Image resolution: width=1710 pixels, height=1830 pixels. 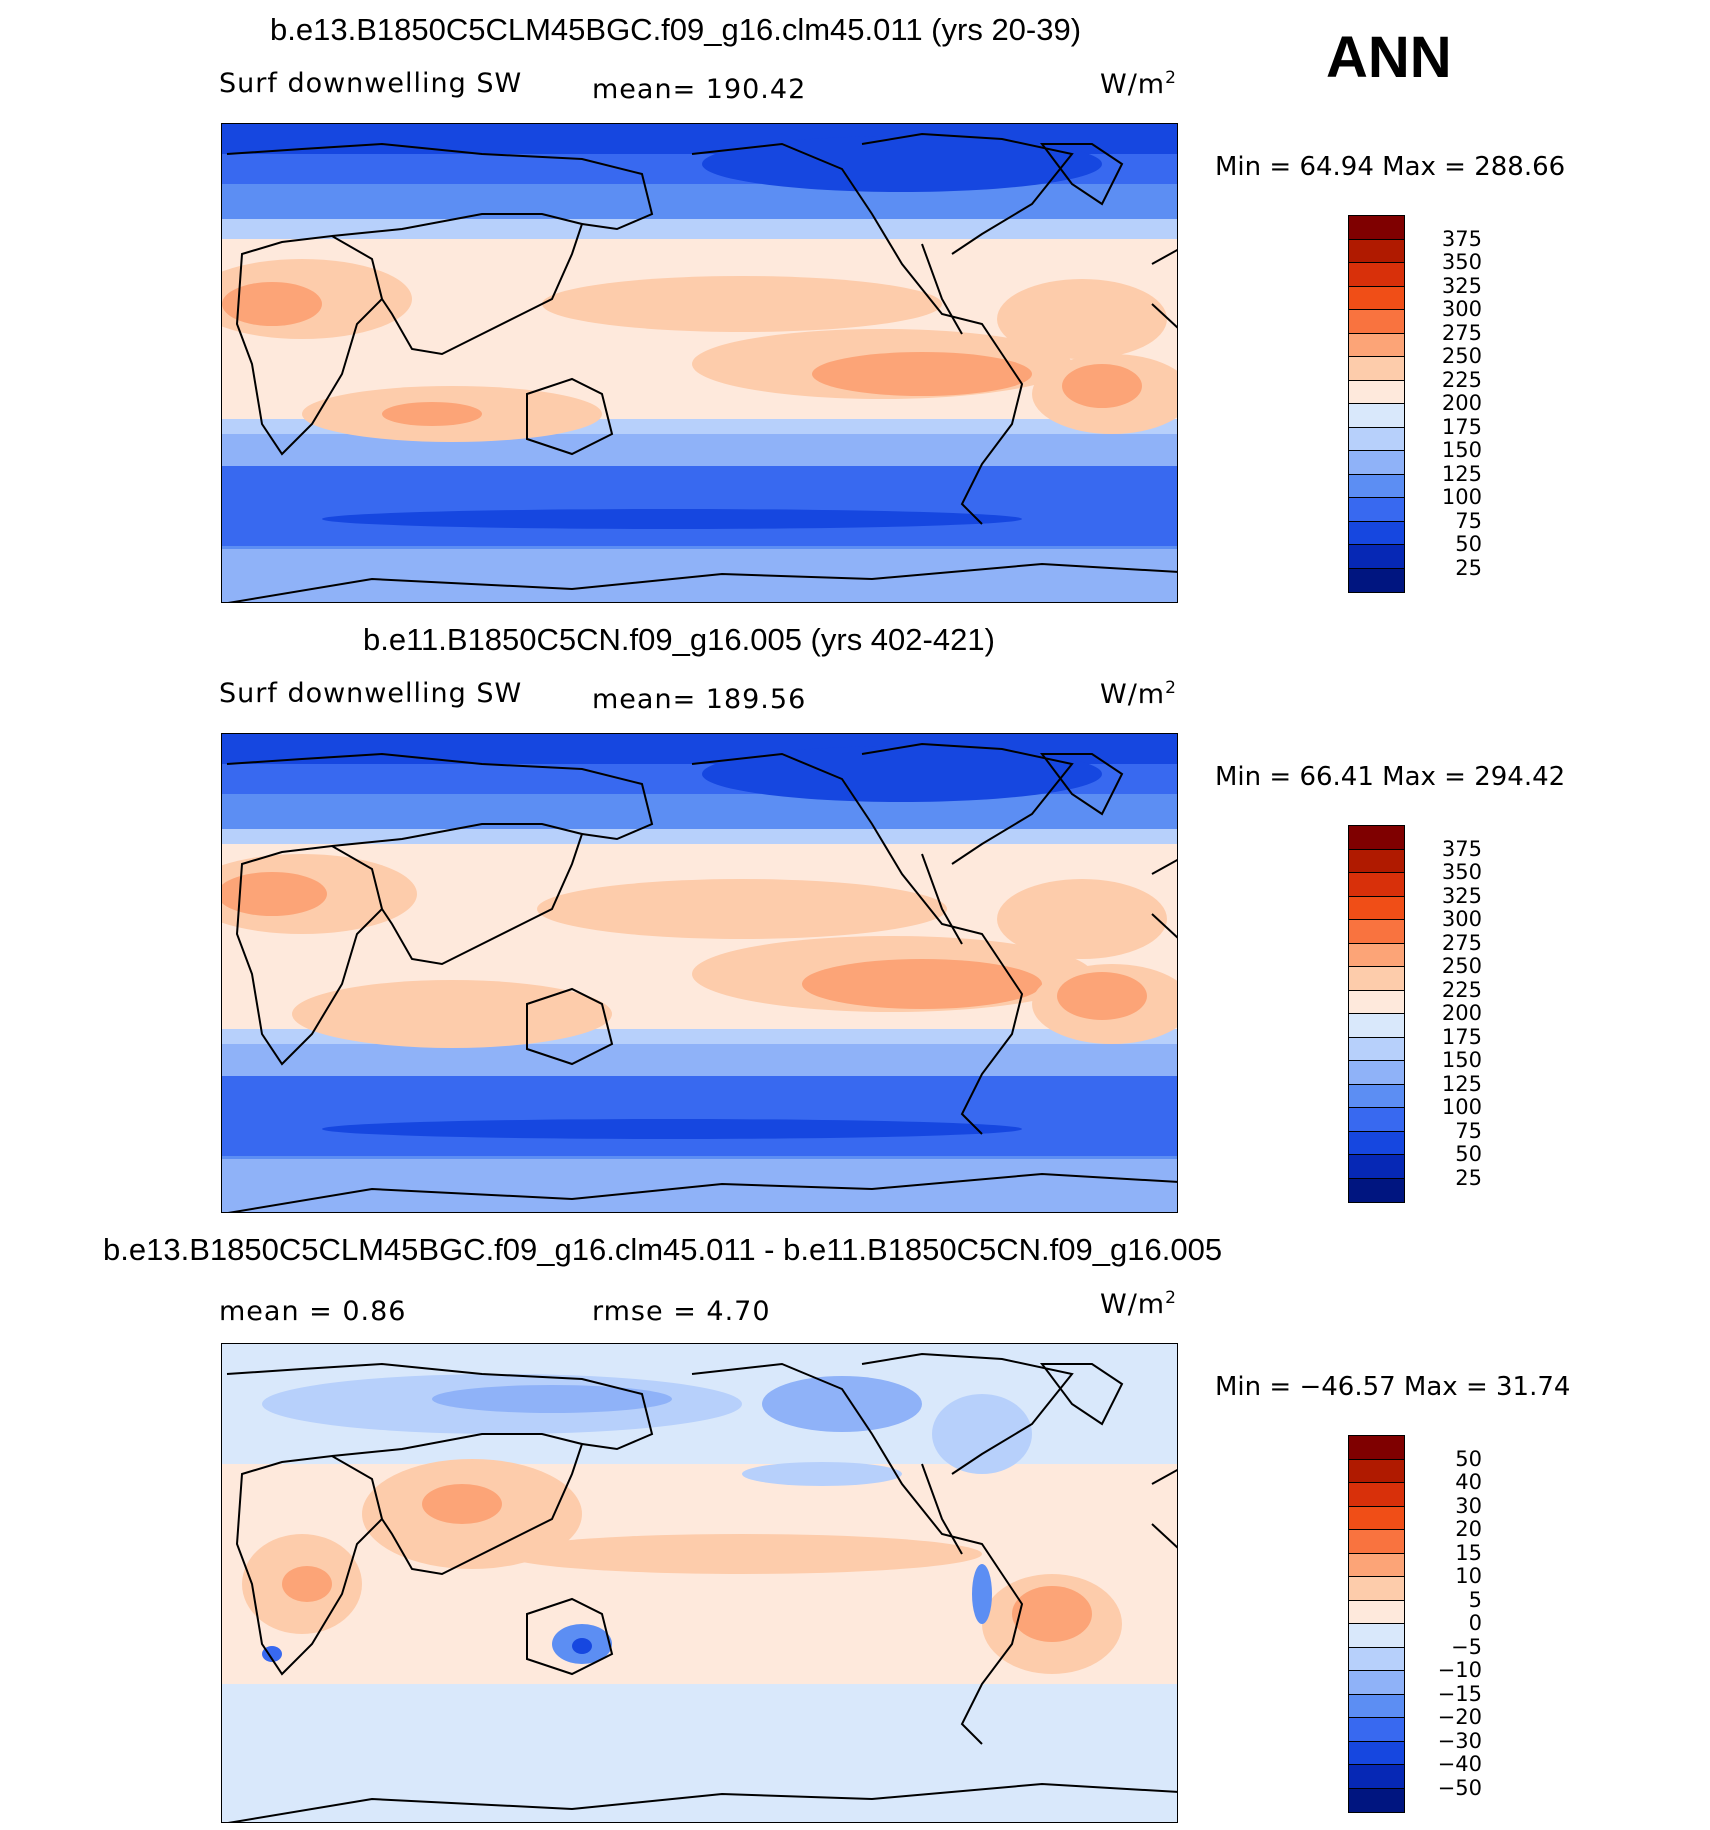 What do you see at coordinates (1461, 966) in the screenshot?
I see `colorbar-tick-label: 250` at bounding box center [1461, 966].